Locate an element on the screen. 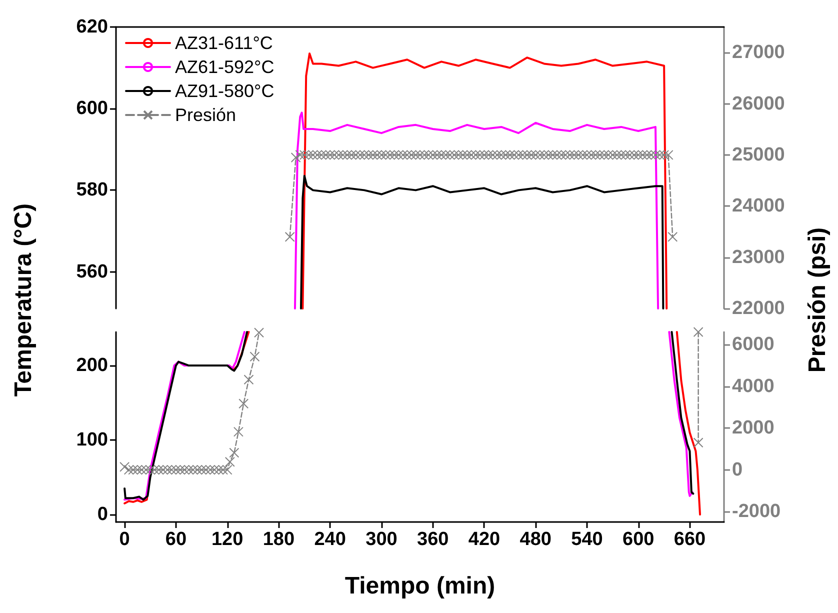  y2-tick-label: 22000 is located at coordinates (758, 308).